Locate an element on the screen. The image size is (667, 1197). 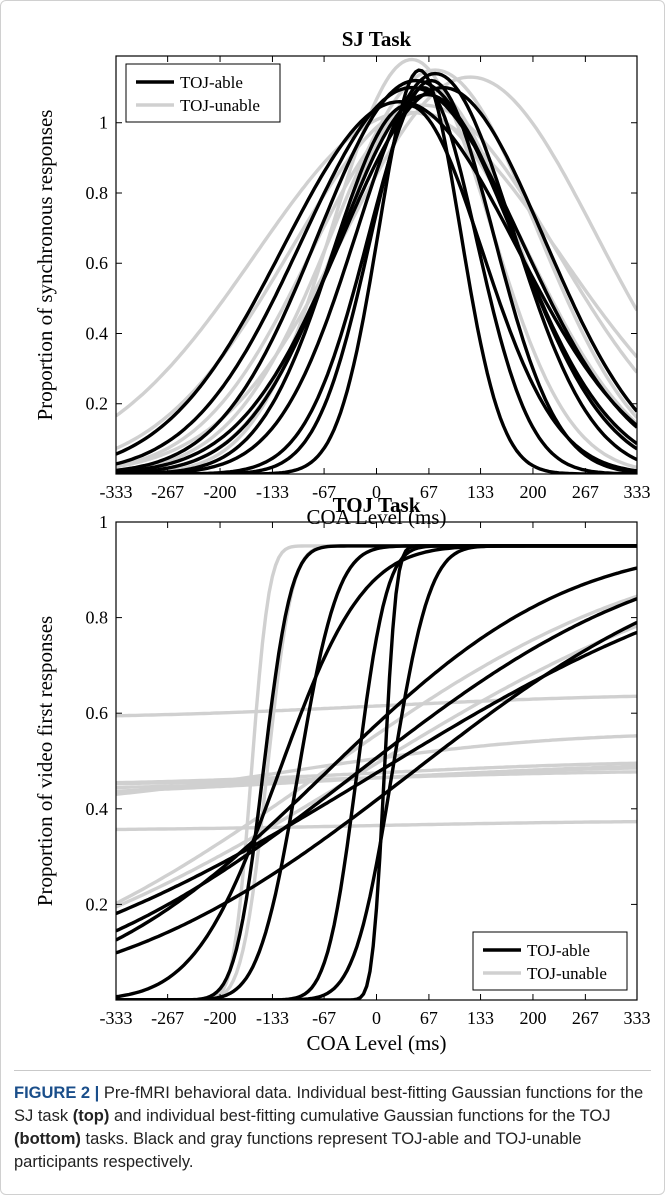
y-axis-label: Proportion of video first responses is located at coordinates (45, 761).